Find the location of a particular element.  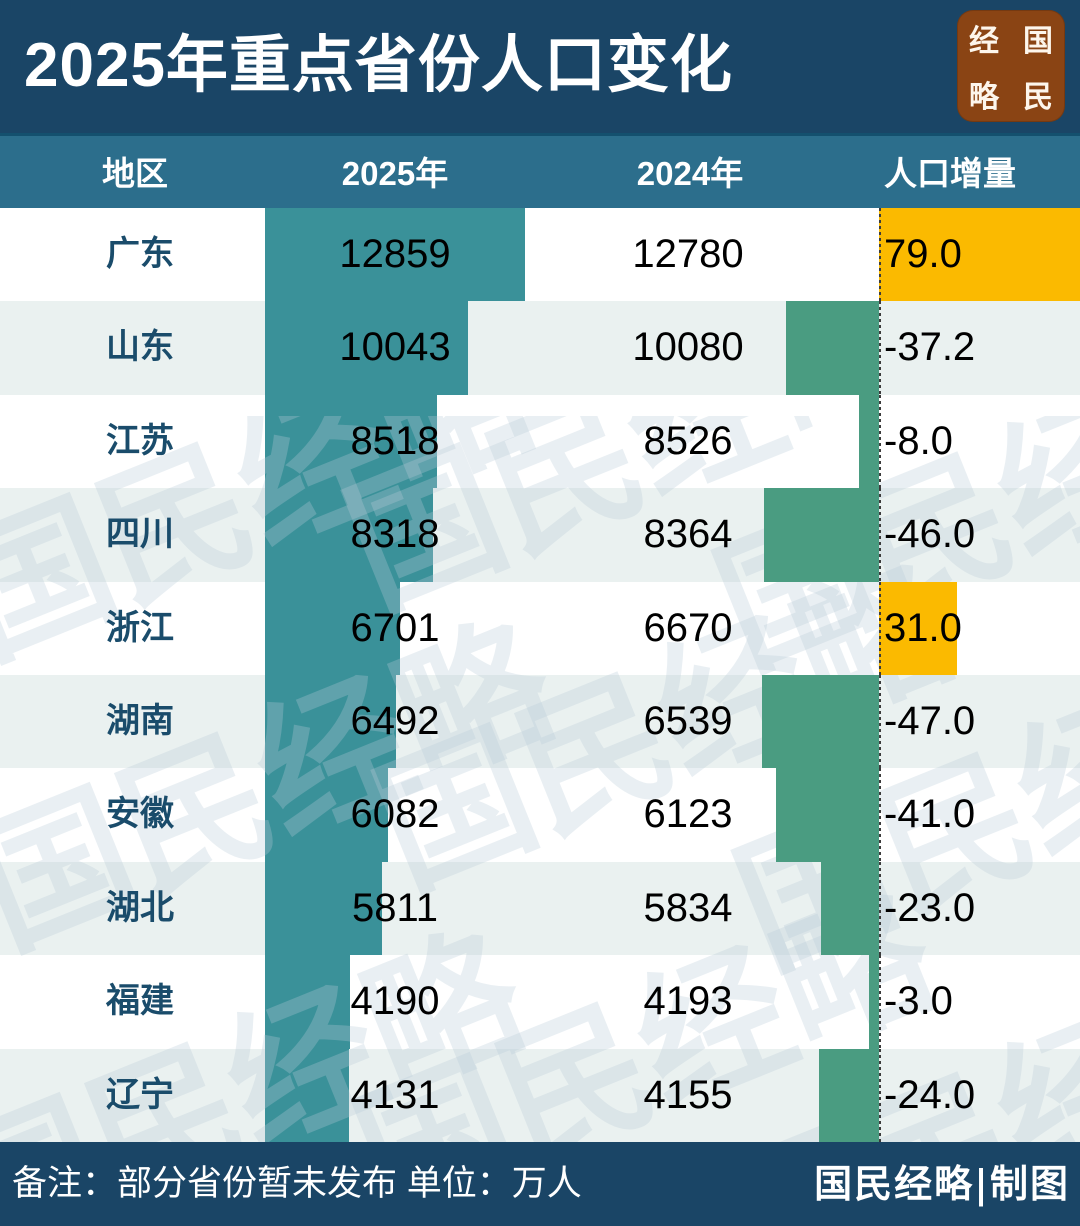

table-row: 广东 12859 12780 79.0 is located at coordinates (540, 255).